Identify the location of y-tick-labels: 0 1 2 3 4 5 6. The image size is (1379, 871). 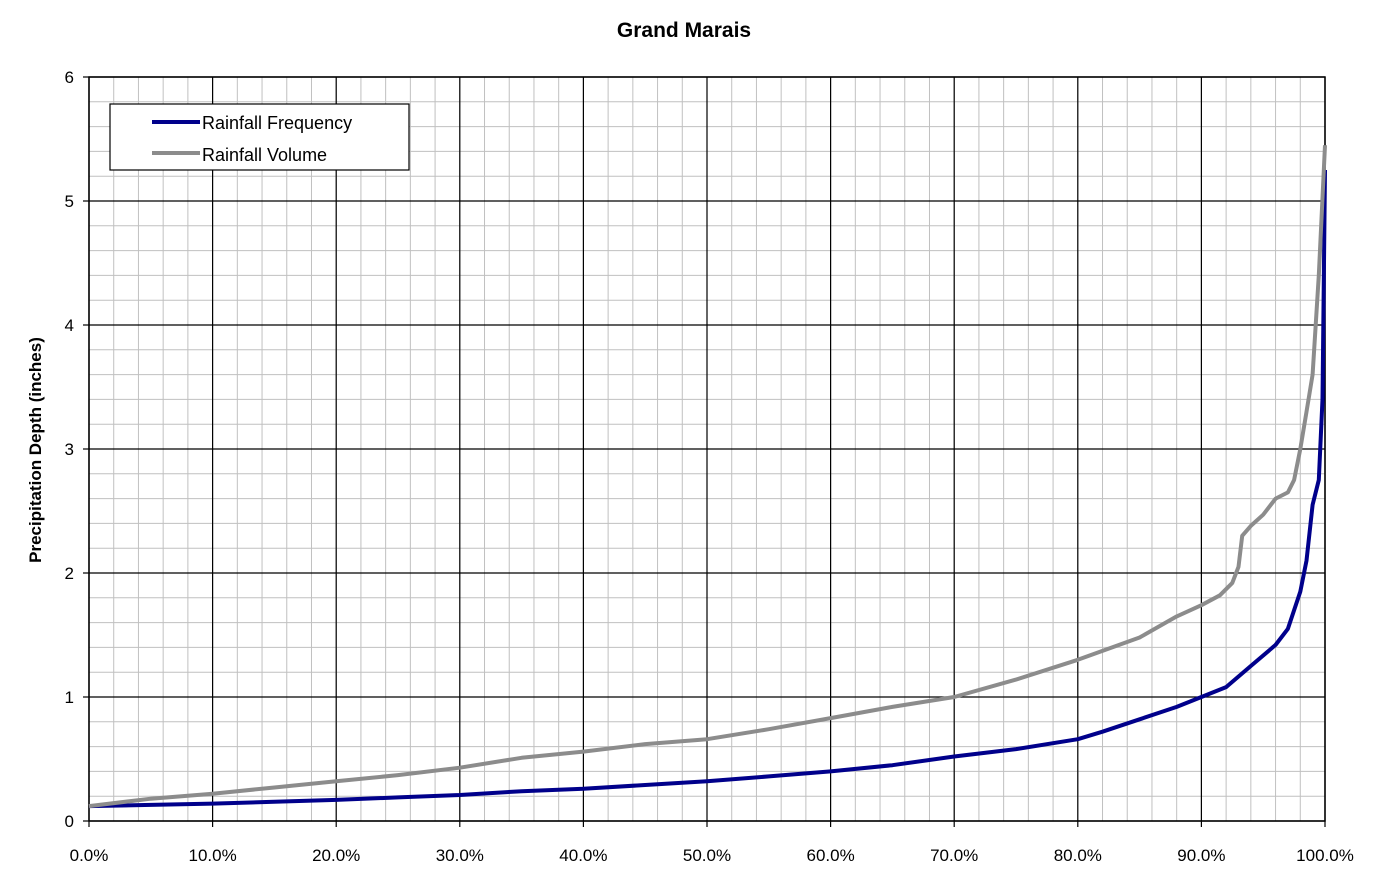
(77, 449).